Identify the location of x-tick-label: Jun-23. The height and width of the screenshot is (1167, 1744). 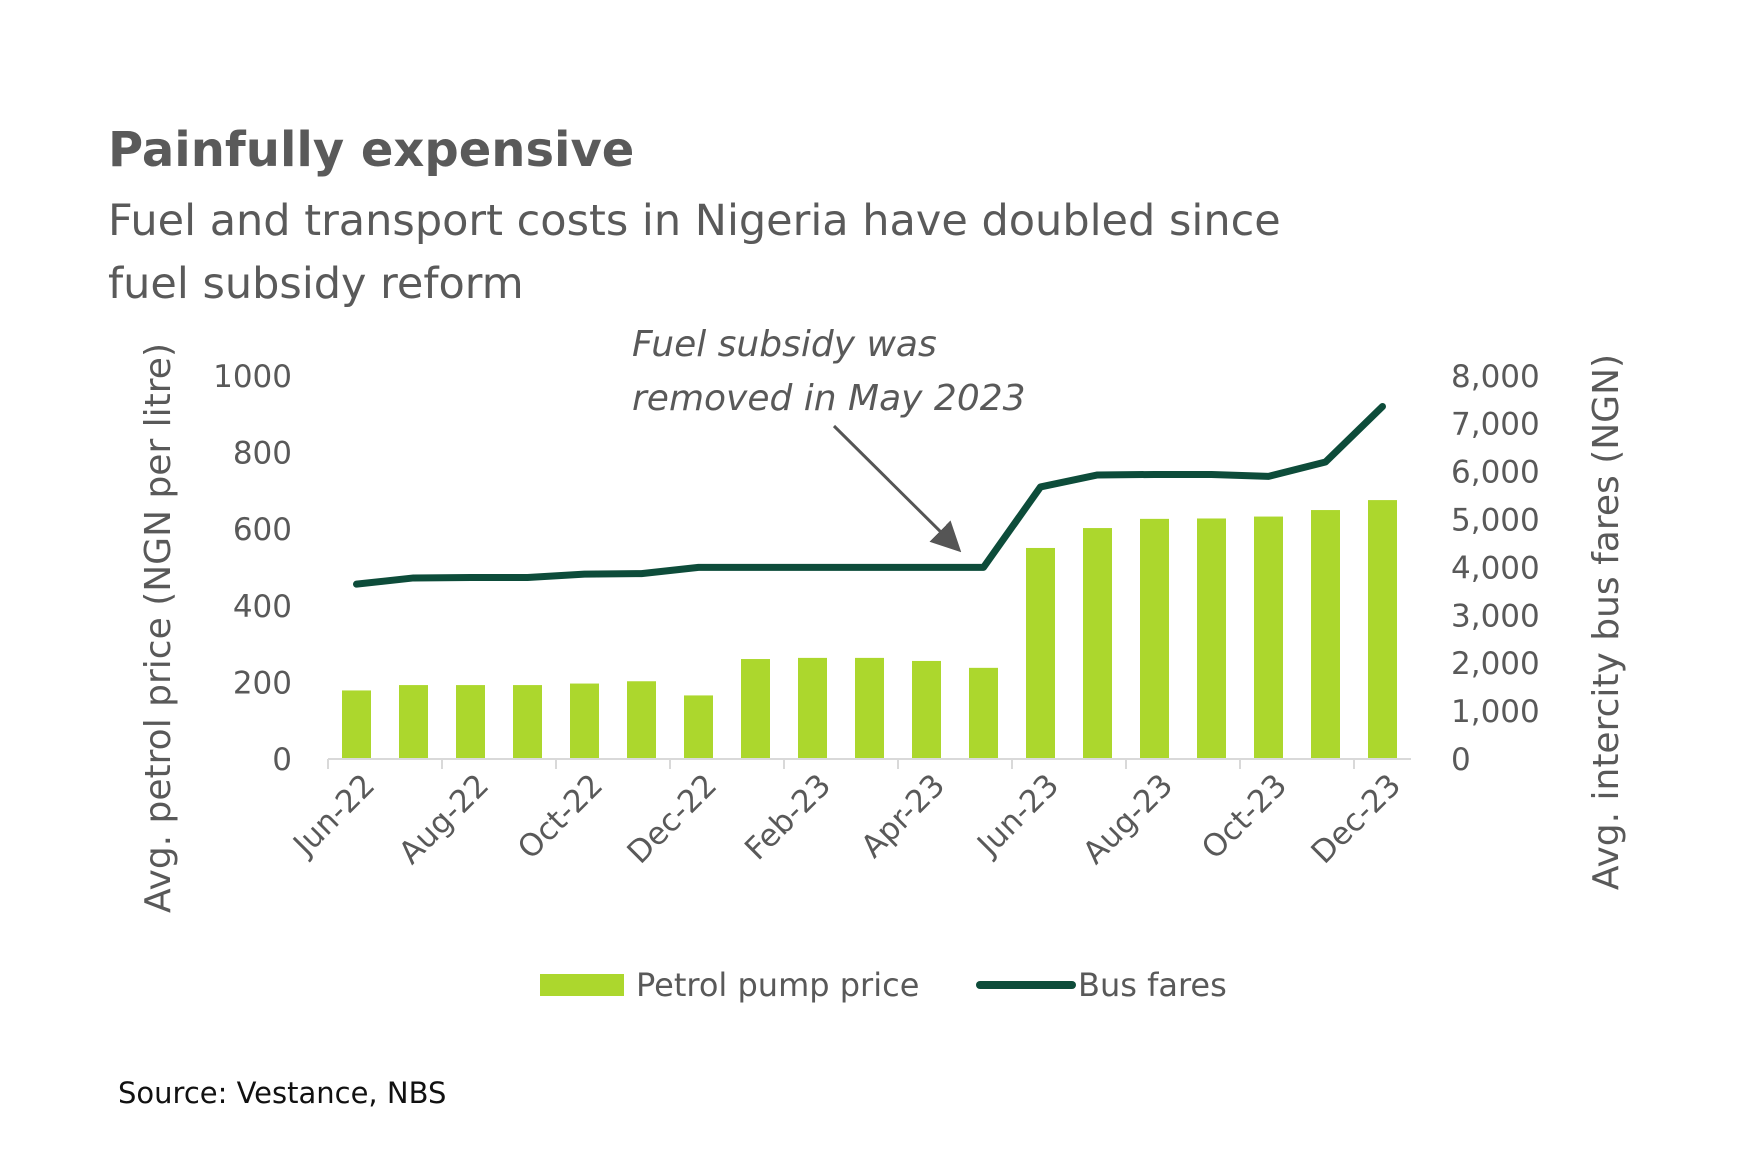
(1017, 815).